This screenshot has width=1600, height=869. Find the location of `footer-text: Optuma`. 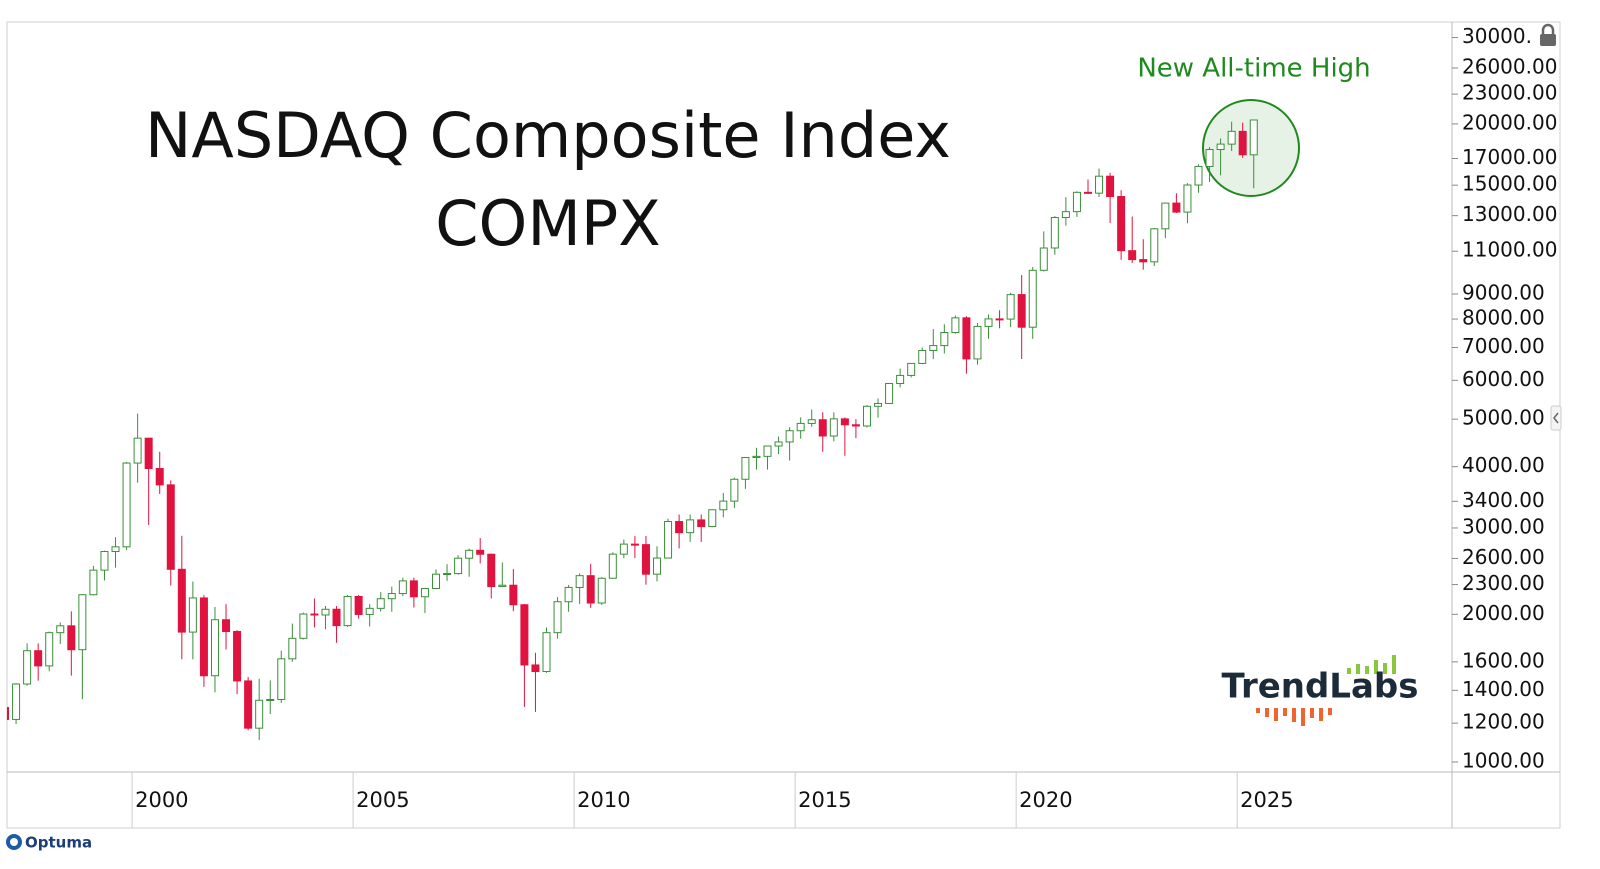

footer-text: Optuma is located at coordinates (58, 843).